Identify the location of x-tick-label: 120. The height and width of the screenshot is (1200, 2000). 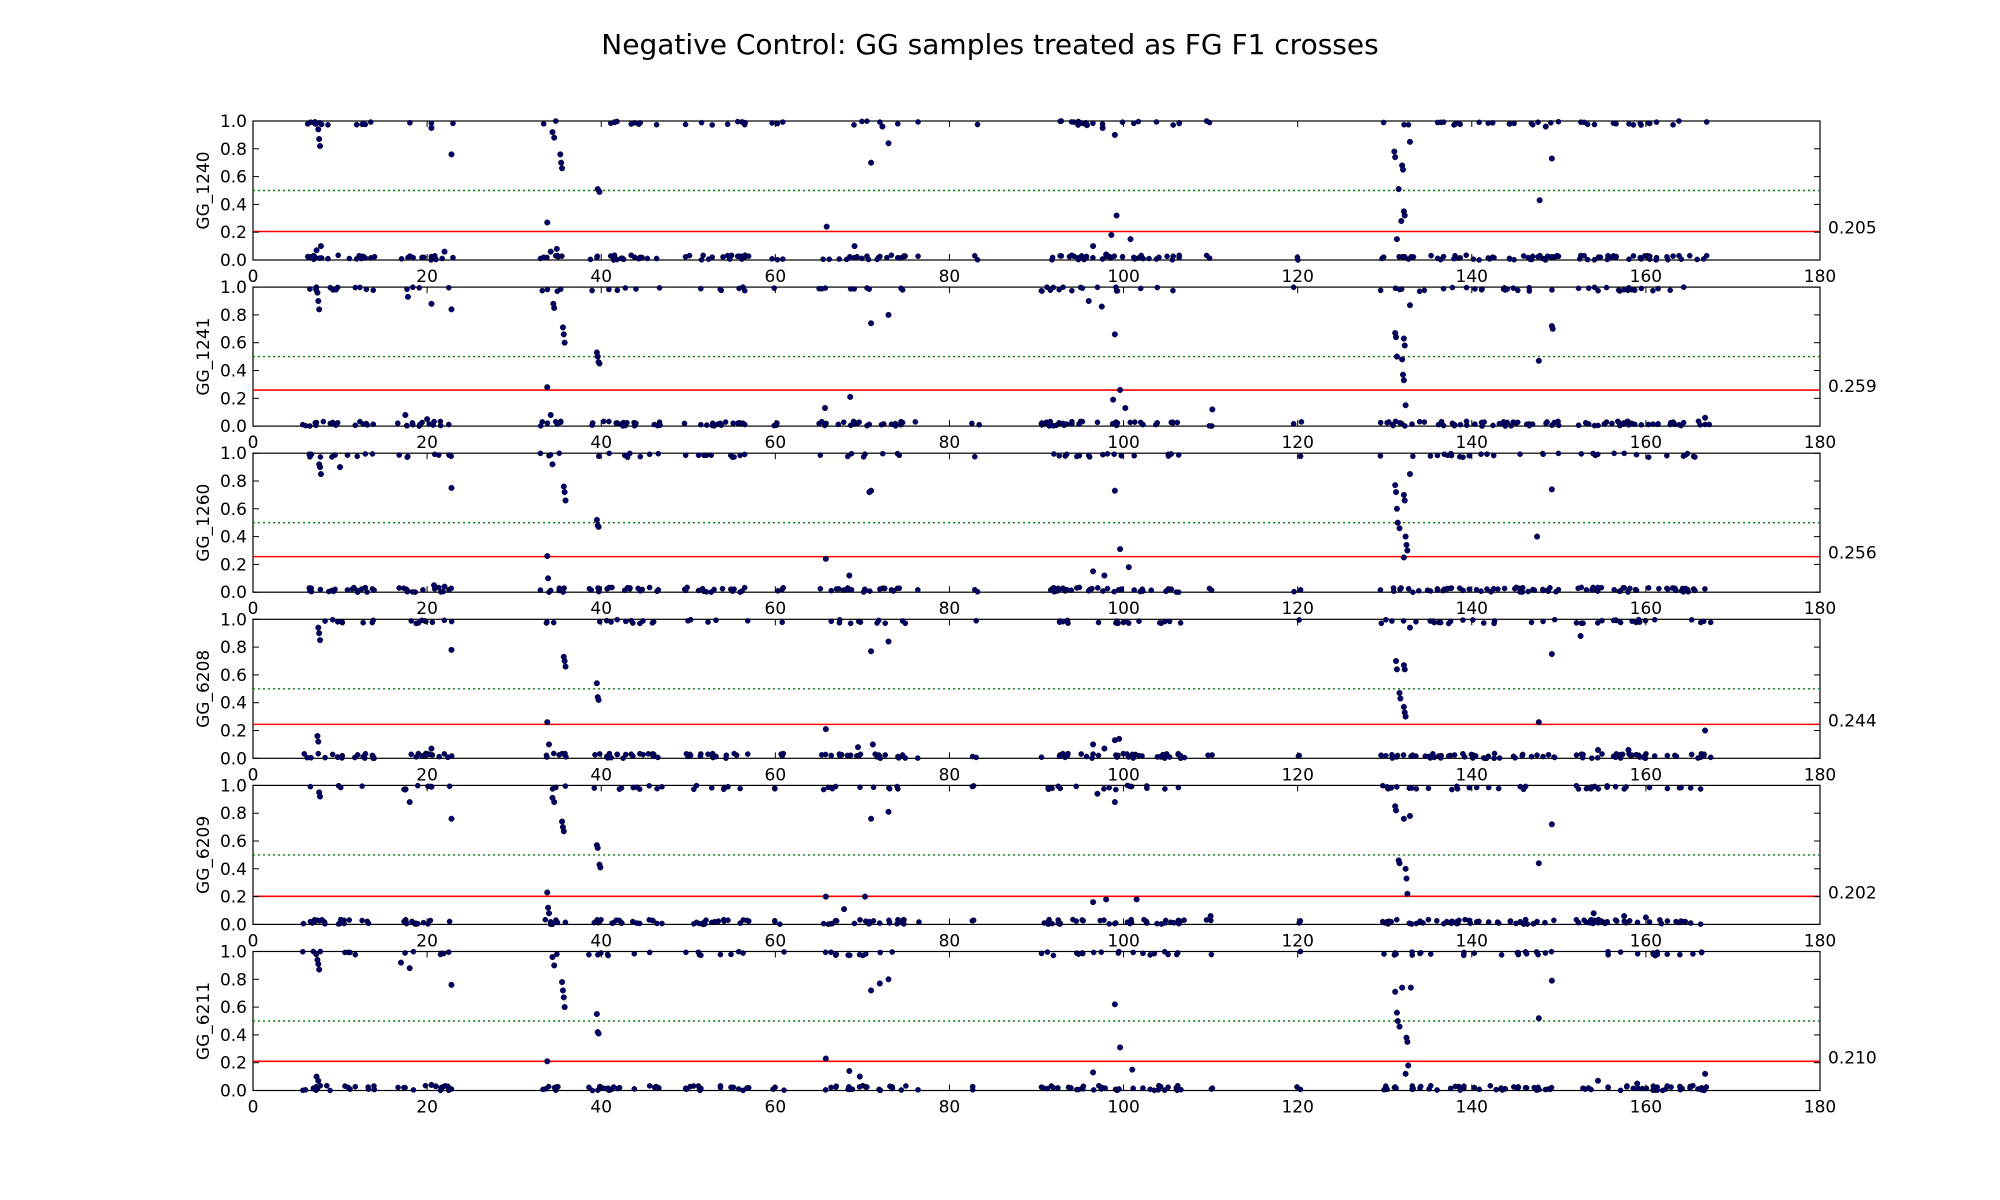
(1297, 941).